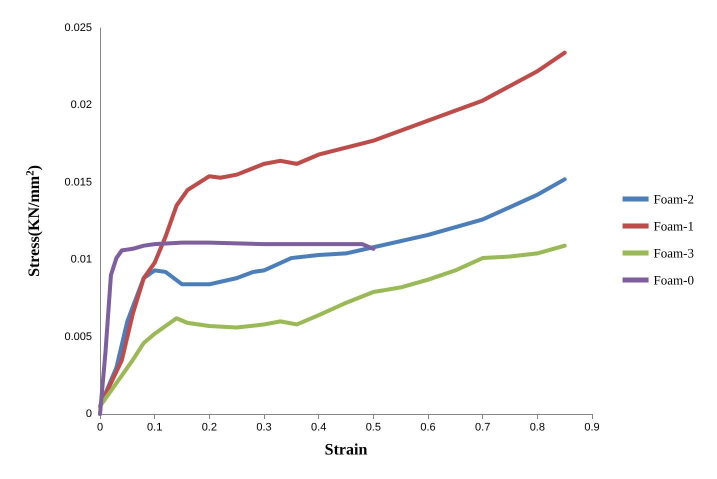  What do you see at coordinates (428, 428) in the screenshot?
I see `x-tick-label: 0.6` at bounding box center [428, 428].